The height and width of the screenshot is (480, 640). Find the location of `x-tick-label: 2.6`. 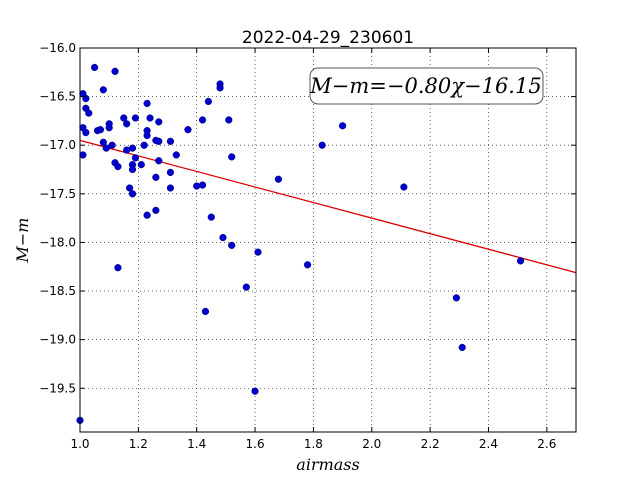

x-tick-label: 2.6 is located at coordinates (546, 444).